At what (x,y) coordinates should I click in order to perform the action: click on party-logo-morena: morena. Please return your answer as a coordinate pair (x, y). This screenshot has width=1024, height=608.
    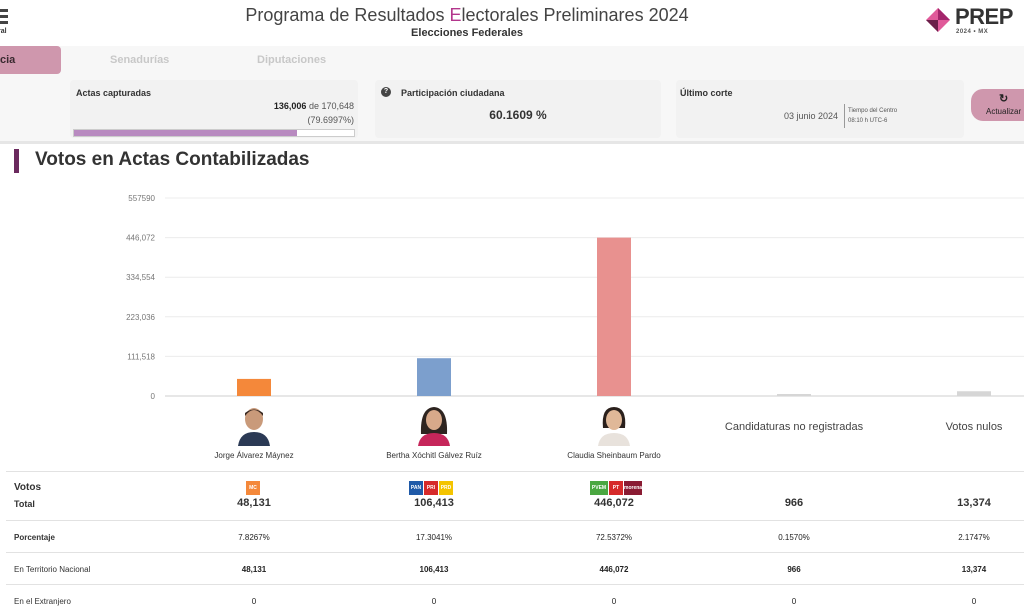
    Looking at the image, I should click on (633, 488).